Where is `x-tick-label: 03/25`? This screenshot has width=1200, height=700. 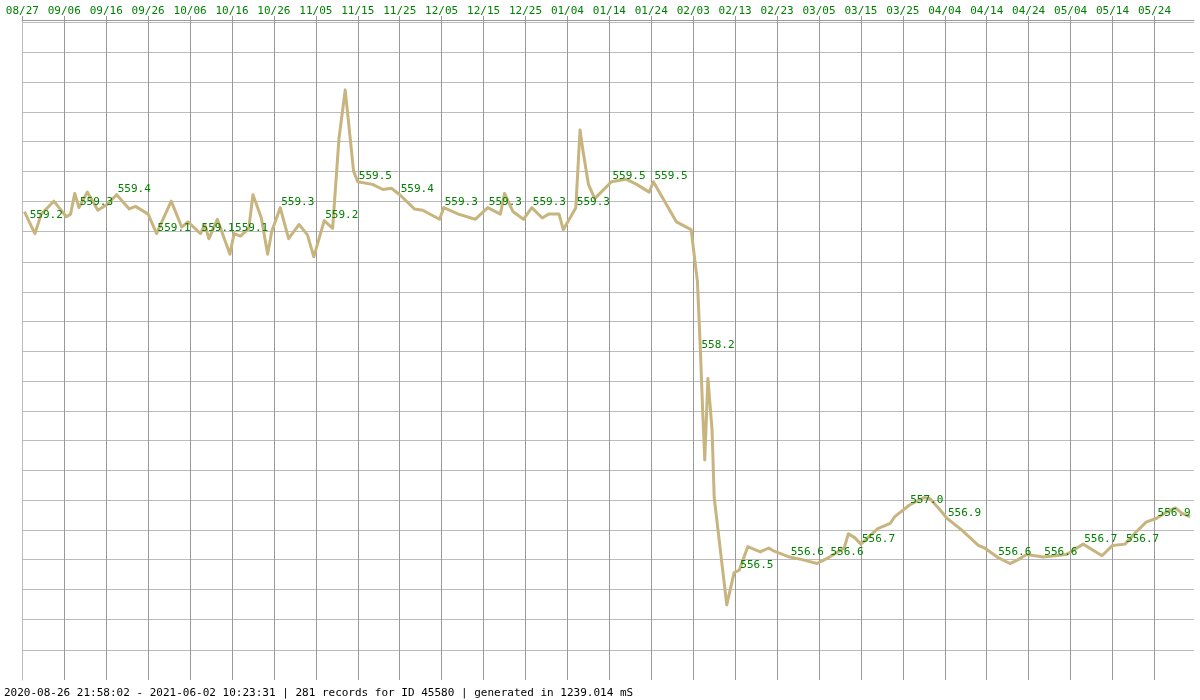 x-tick-label: 03/25 is located at coordinates (903, 10).